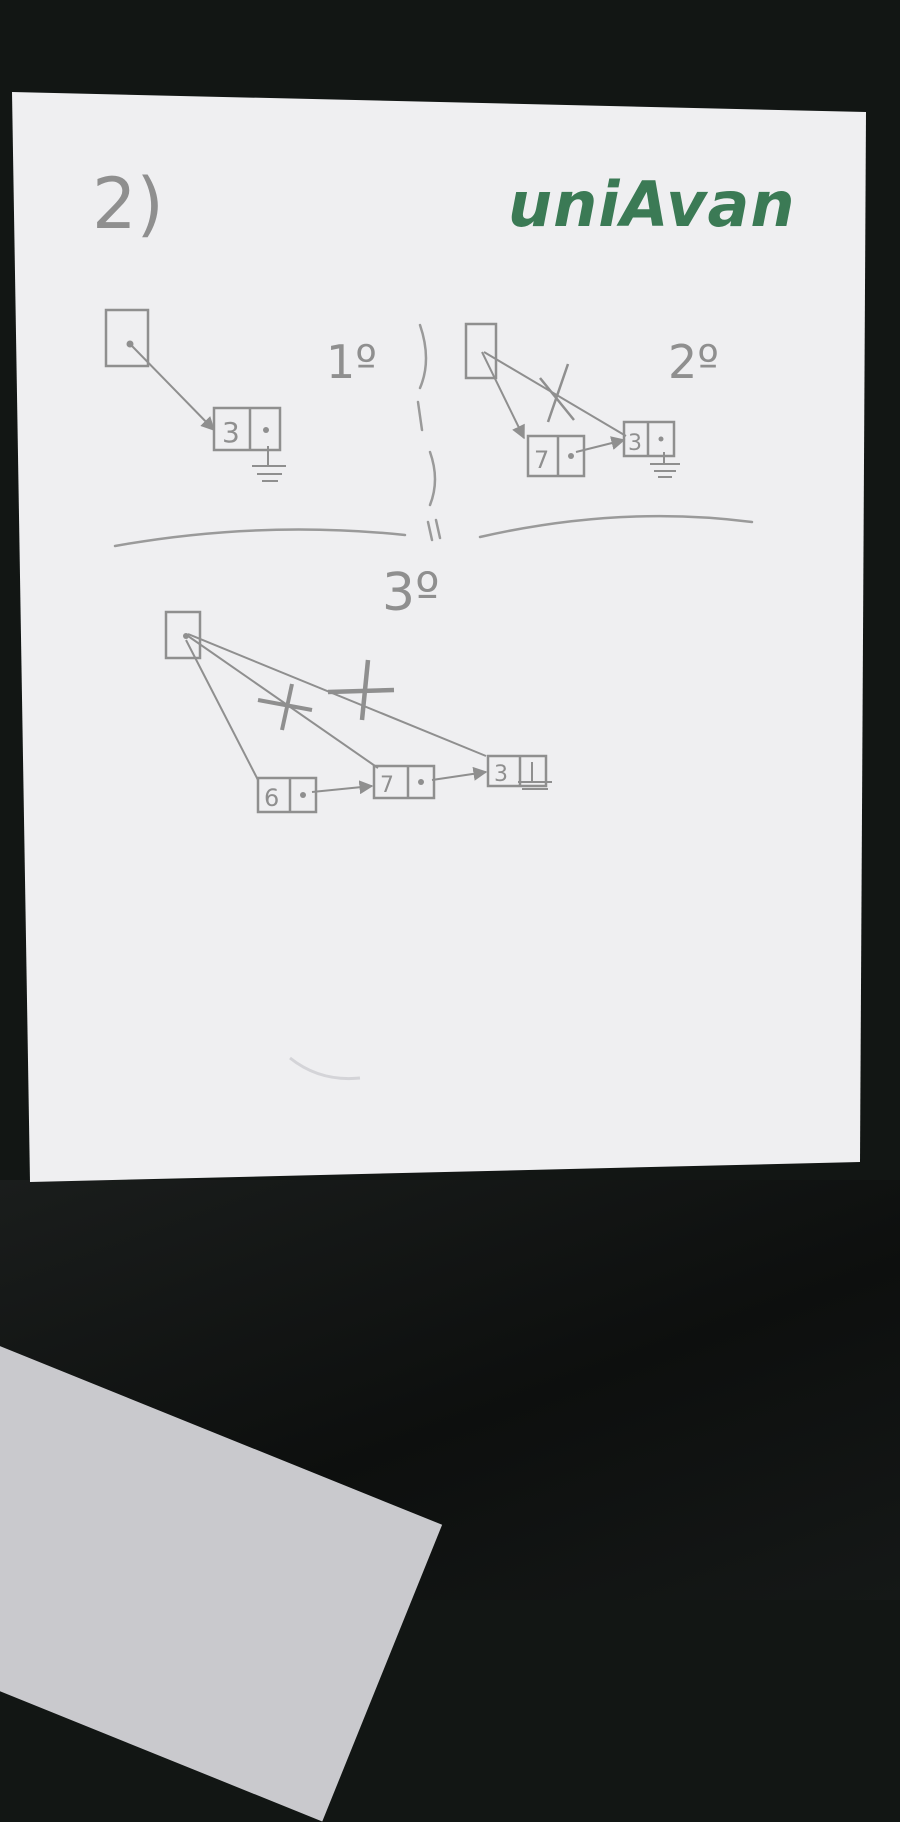 Image resolution: width=900 pixels, height=1822 pixels. Describe the element at coordinates (411, 593) in the screenshot. I see `step-label-3: 3º` at that location.